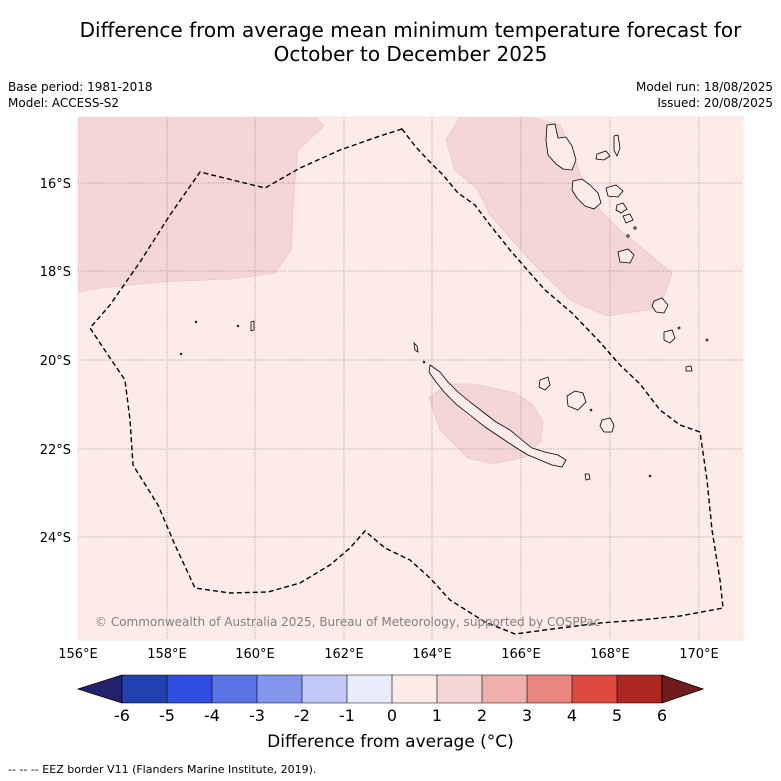  I want to click on lon-label-170e: 170°E, so click(699, 654).